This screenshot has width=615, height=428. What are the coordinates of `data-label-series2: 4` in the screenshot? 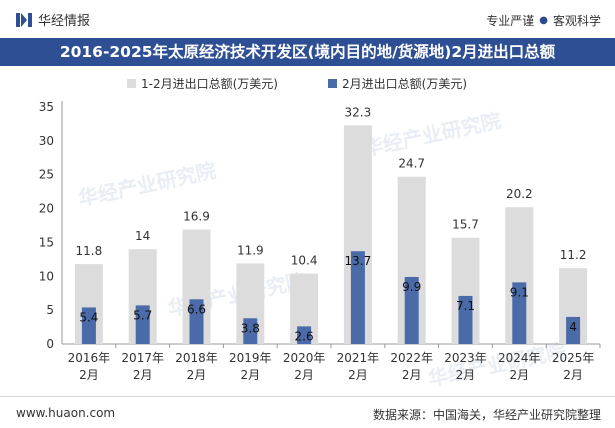 It's located at (573, 327).